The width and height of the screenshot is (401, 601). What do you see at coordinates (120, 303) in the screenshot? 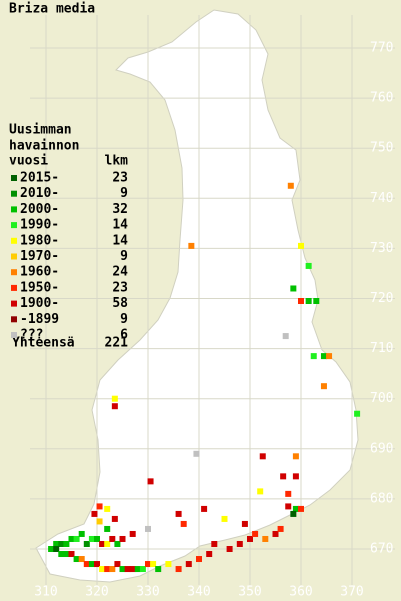
I see `legend-count: 58` at bounding box center [120, 303].